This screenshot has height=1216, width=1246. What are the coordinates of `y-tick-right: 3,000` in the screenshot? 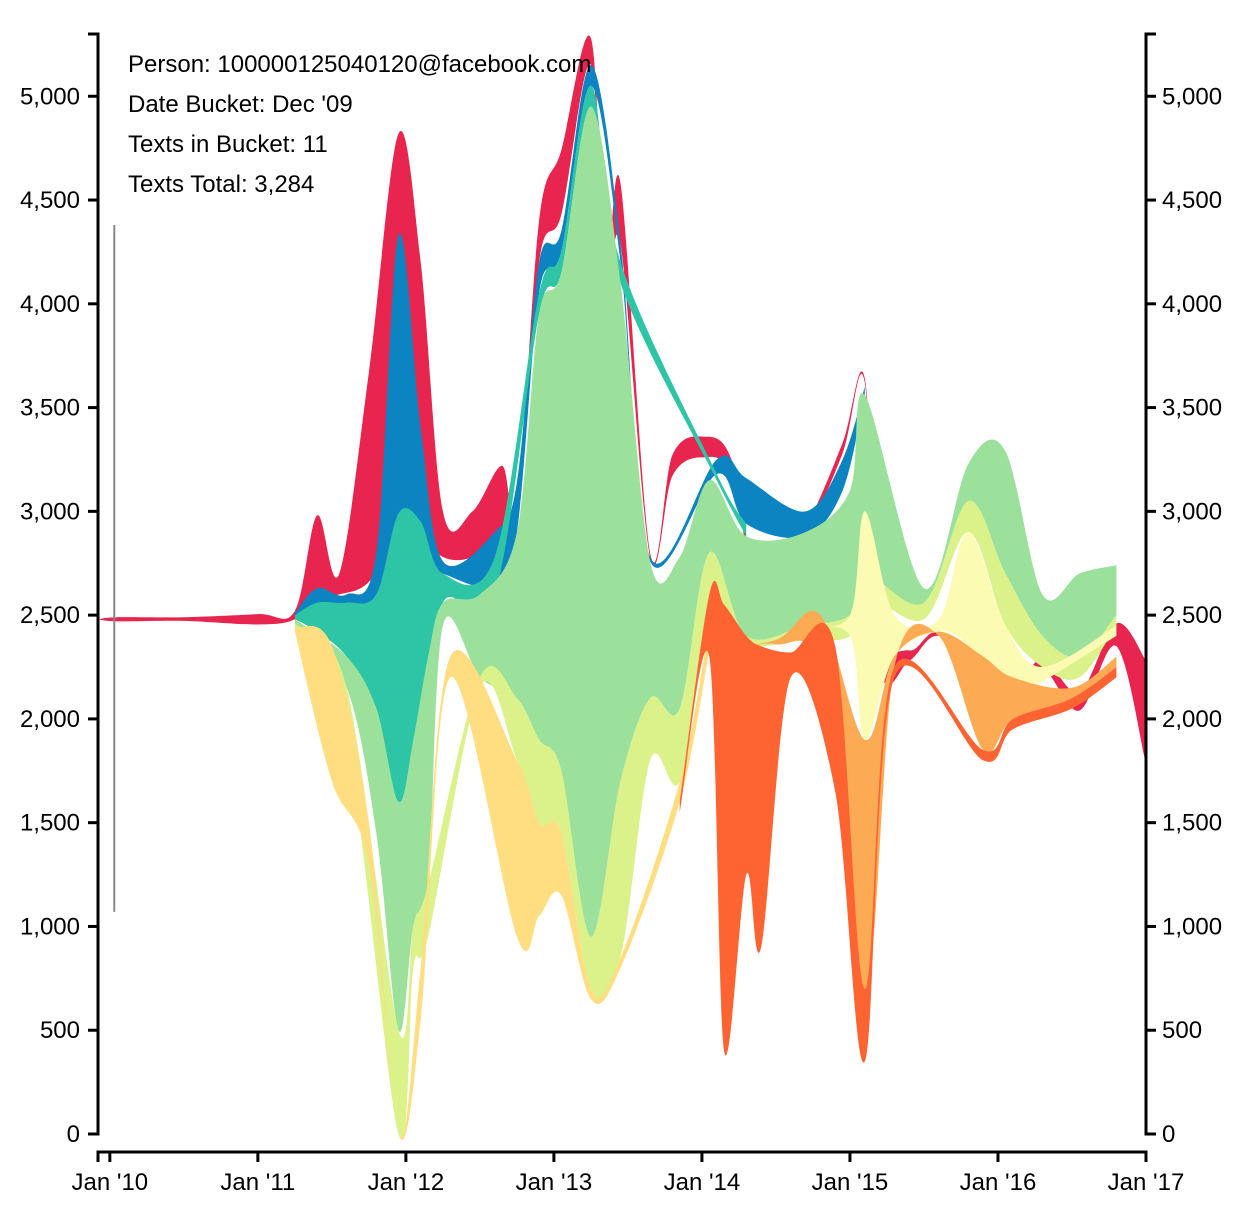 It's located at (1184, 511).